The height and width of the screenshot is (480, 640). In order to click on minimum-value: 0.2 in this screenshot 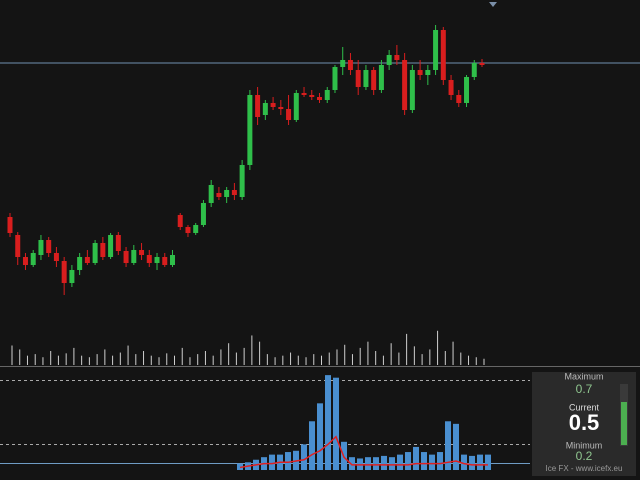, I will do `click(584, 456)`.